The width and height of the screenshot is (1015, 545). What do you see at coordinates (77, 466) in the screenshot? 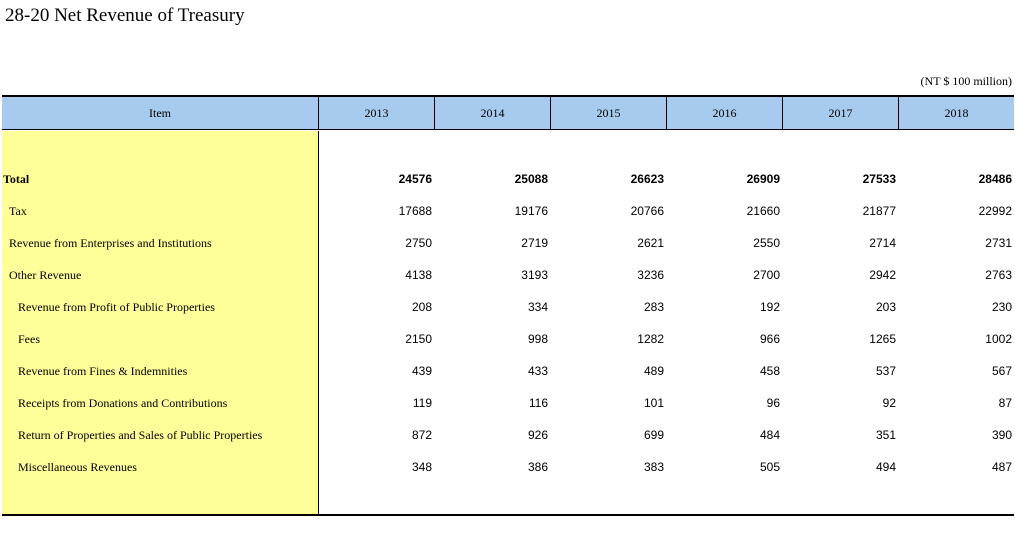
I see `row-label: Miscellaneous Revenues` at bounding box center [77, 466].